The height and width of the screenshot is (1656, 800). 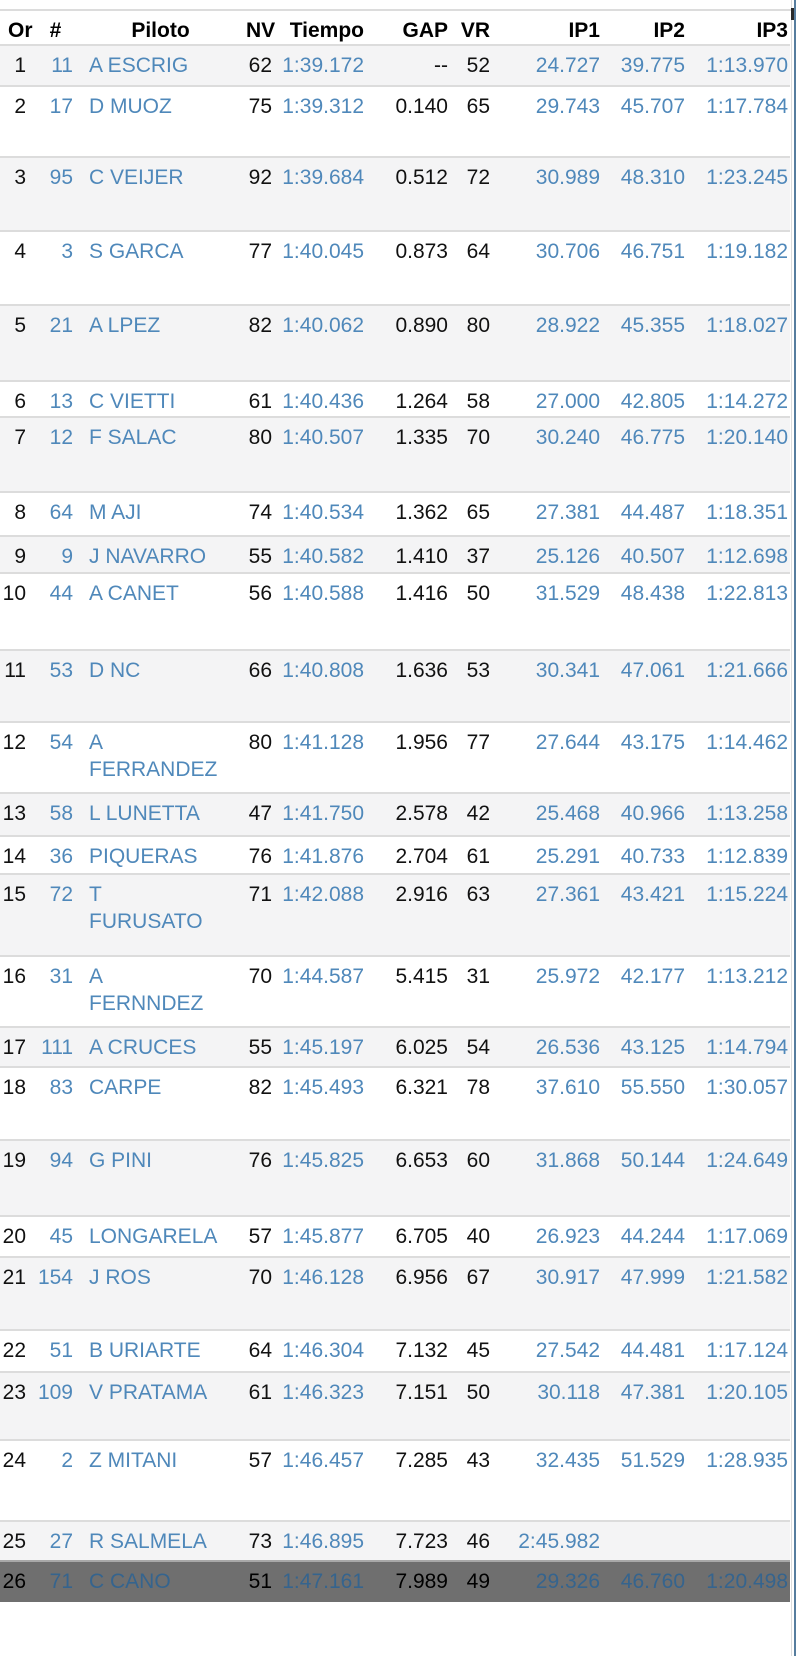 I want to click on cell-ip2: 45.355, so click(x=644, y=342).